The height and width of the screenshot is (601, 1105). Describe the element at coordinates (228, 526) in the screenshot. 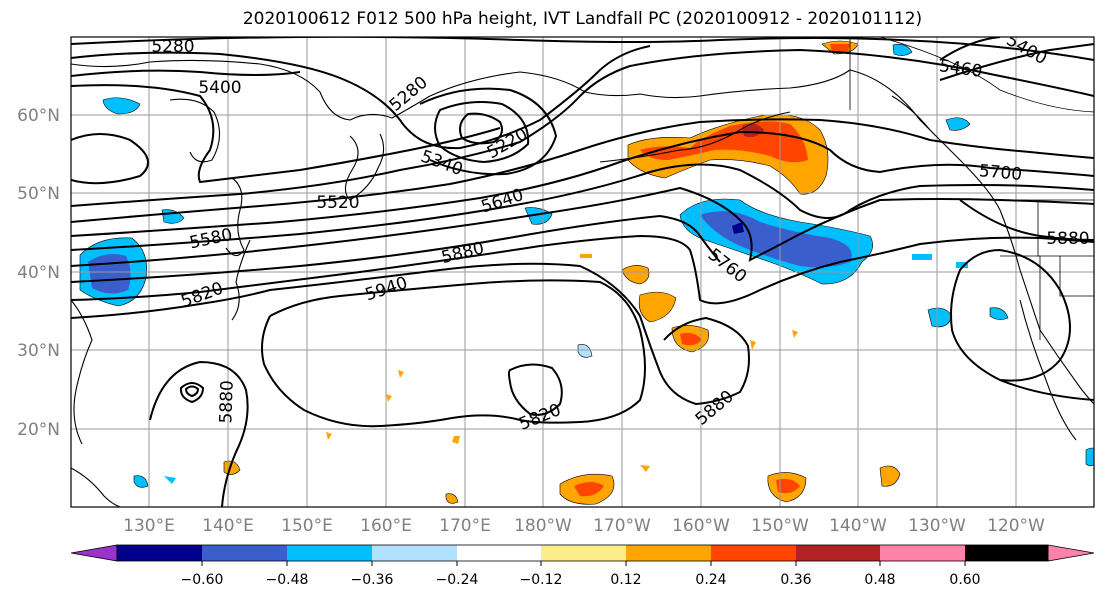

I see `lon-label: 140°E` at that location.